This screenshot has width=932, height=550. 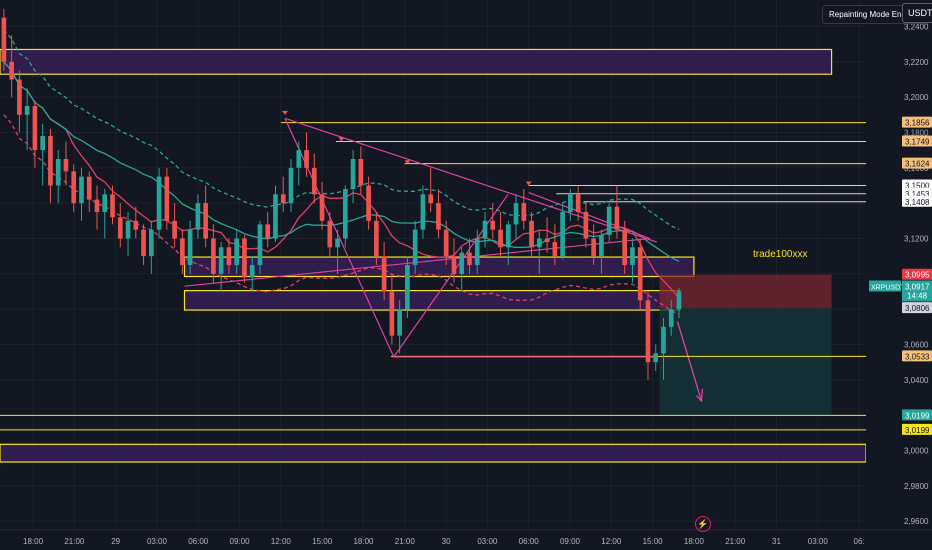 I want to click on arrow-head, so click(x=700, y=395).